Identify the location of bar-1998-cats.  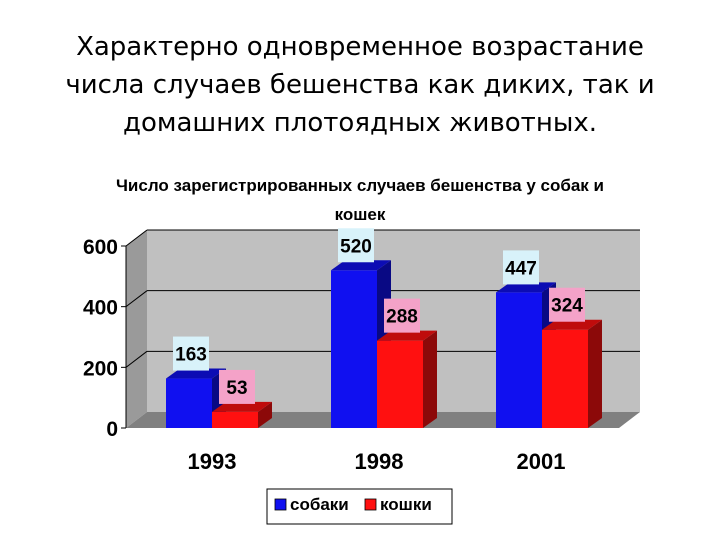
(407, 379).